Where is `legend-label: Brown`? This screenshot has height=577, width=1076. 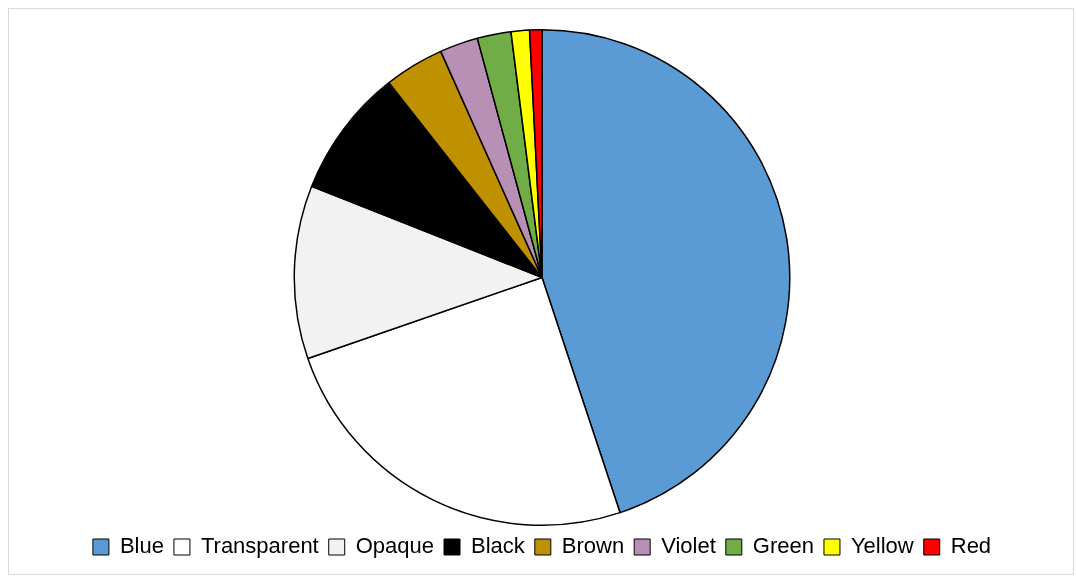 legend-label: Brown is located at coordinates (593, 546).